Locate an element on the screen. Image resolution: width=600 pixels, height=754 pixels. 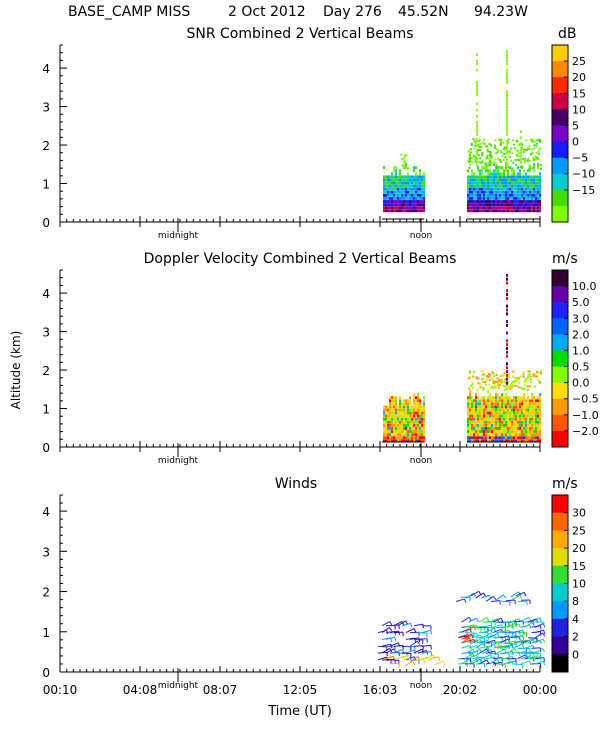
velocity-spike-cell is located at coordinates (507, 383).